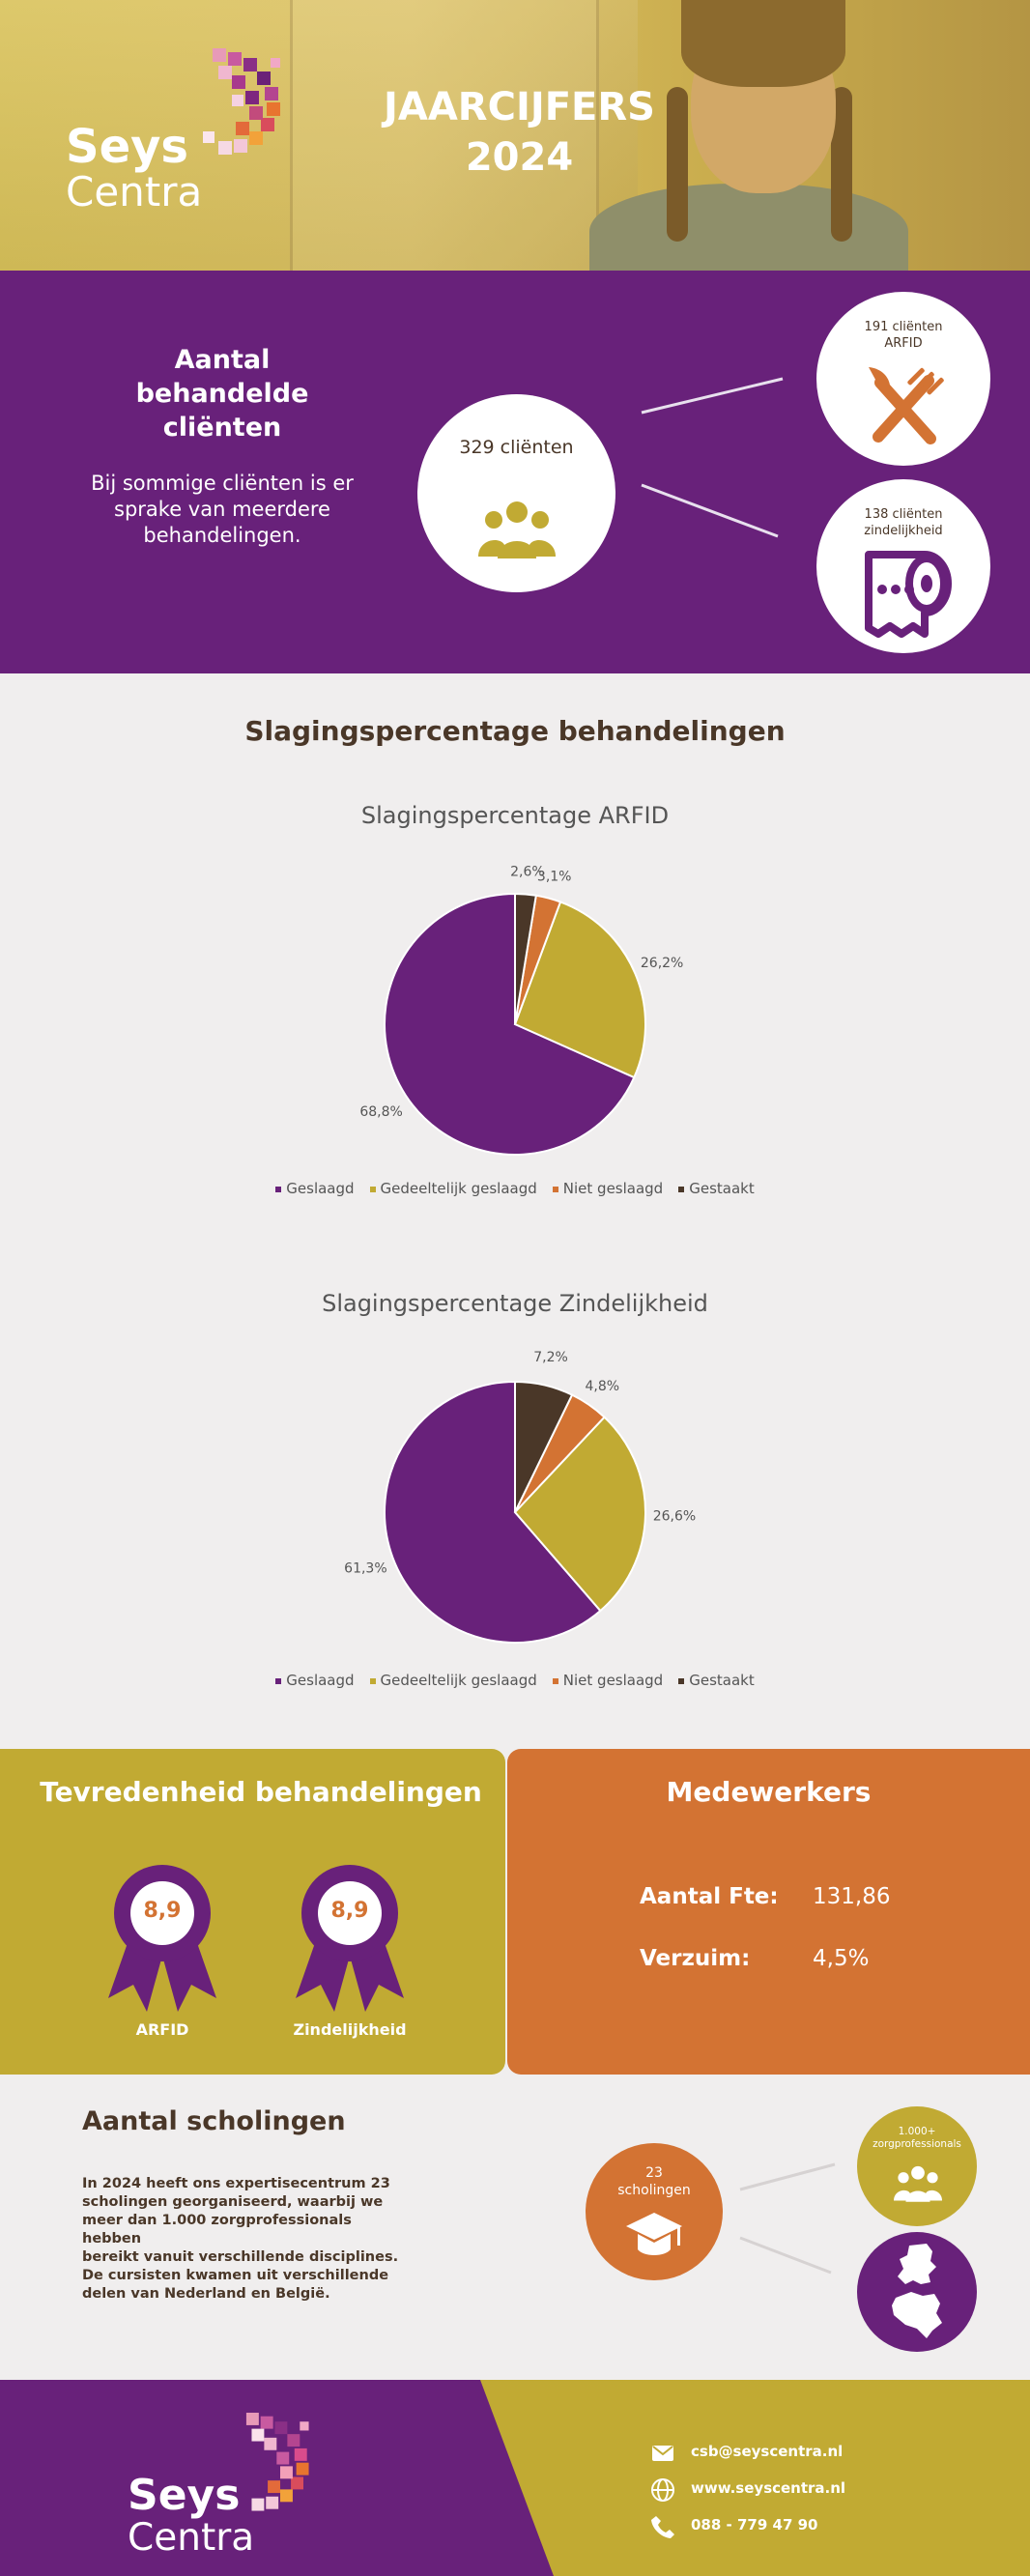 The width and height of the screenshot is (1030, 2576). Describe the element at coordinates (222, 536) in the screenshot. I see `clients-note-line3: behandelingen.` at that location.